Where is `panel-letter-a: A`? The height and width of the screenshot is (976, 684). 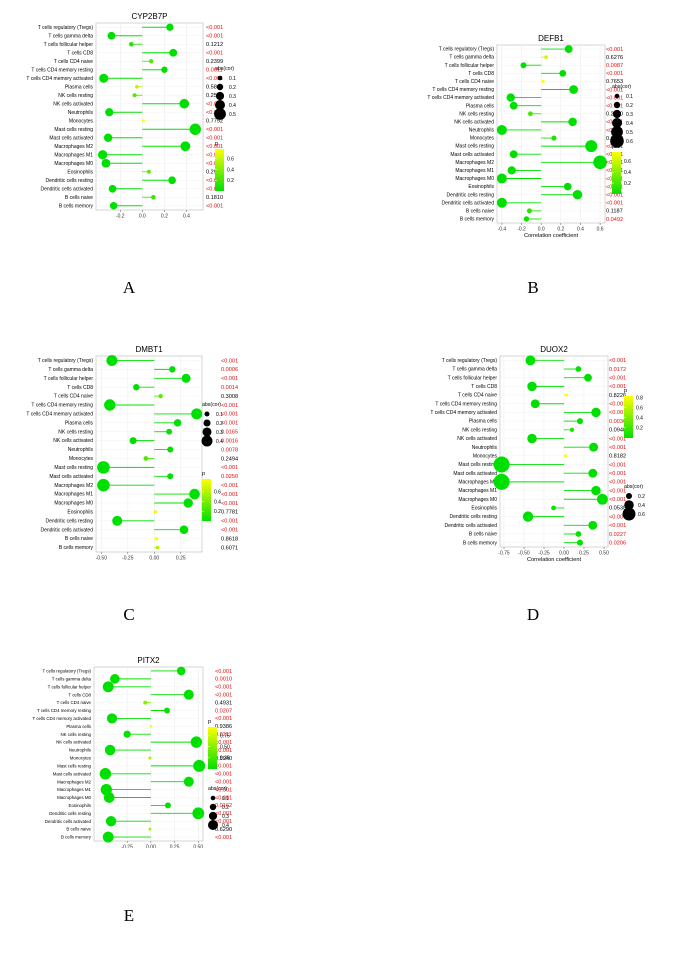 panel-letter-a: A is located at coordinates (129, 287).